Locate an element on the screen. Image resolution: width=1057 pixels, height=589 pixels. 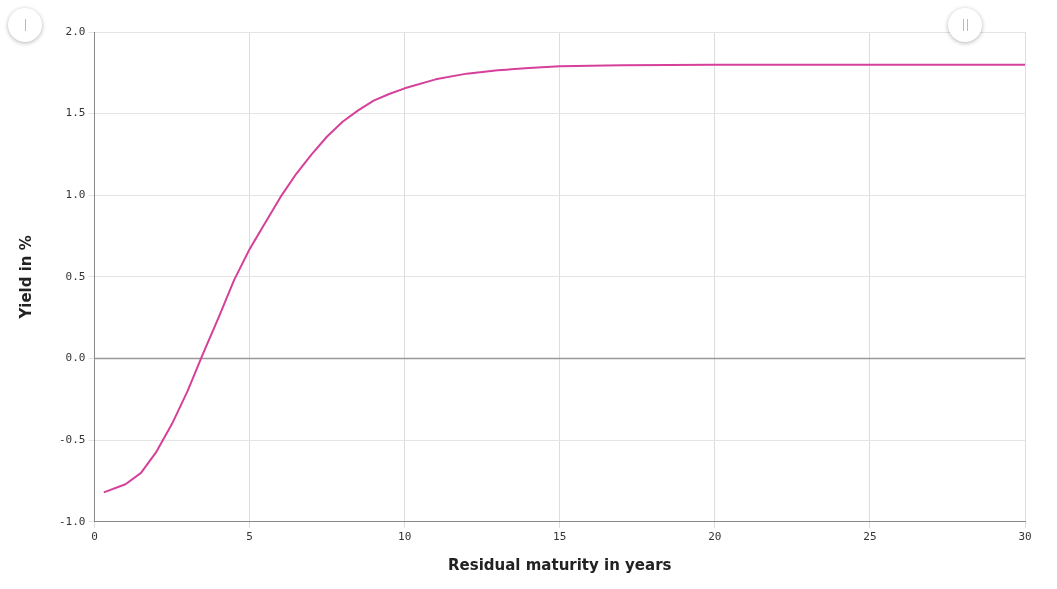
y-tick-label: -1.0 is located at coordinates (72, 521).